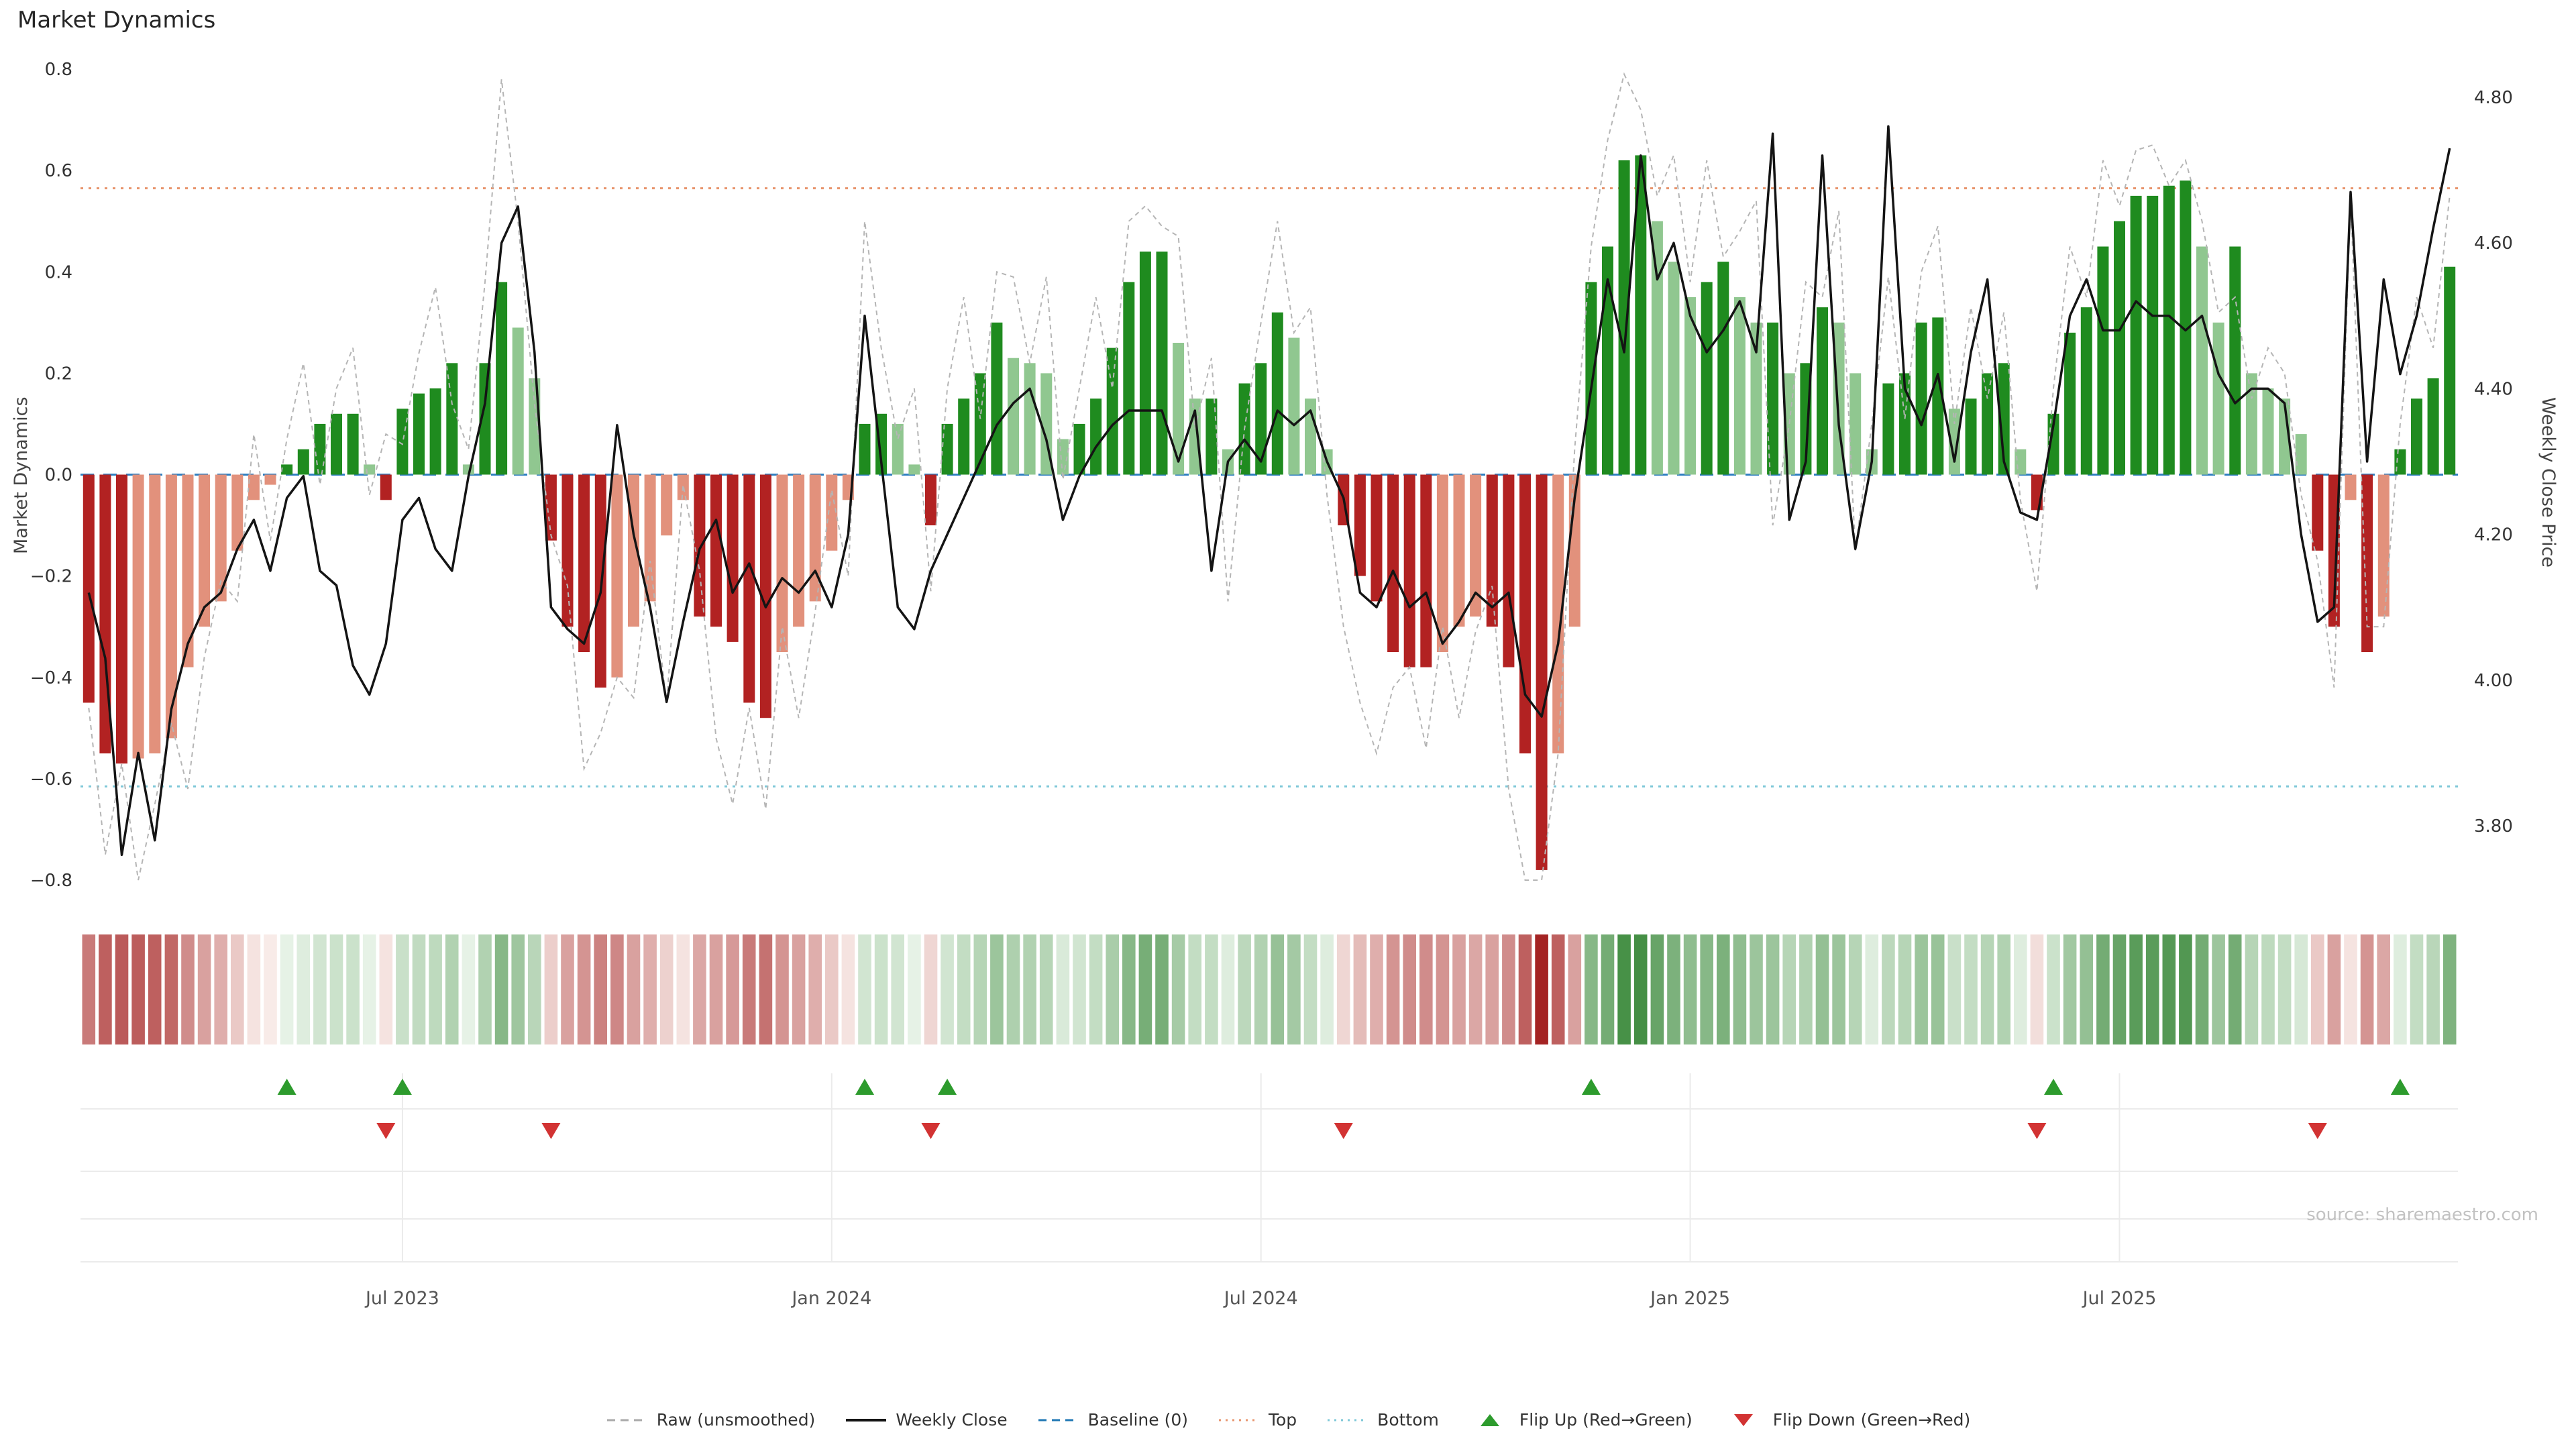  I want to click on svg-text: 4.60, so click(2493, 243).